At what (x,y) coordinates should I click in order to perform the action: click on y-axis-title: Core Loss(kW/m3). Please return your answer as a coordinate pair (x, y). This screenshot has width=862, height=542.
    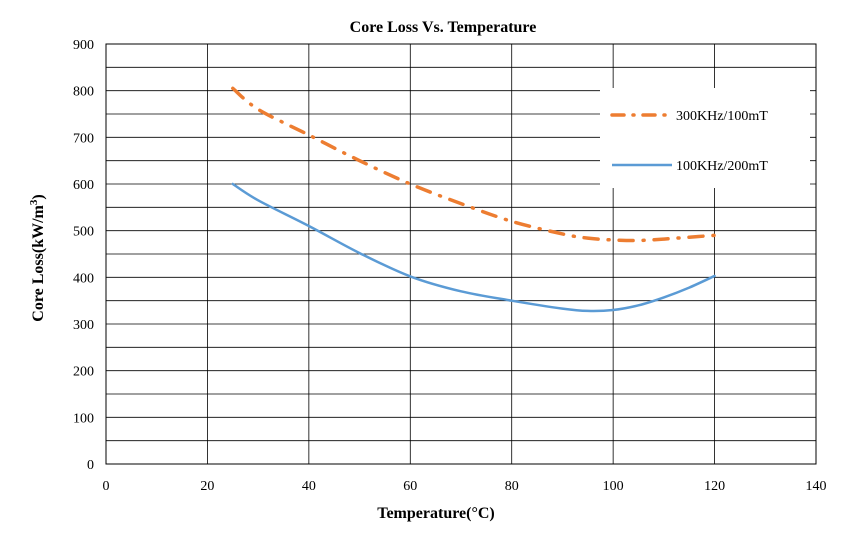
    Looking at the image, I should click on (37, 257).